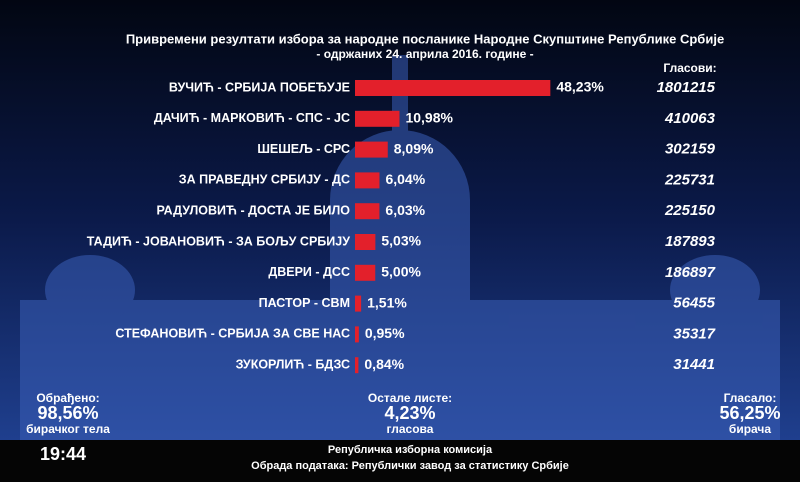  Describe the element at coordinates (401, 241) in the screenshot. I see `value-label: 5,03%` at that location.